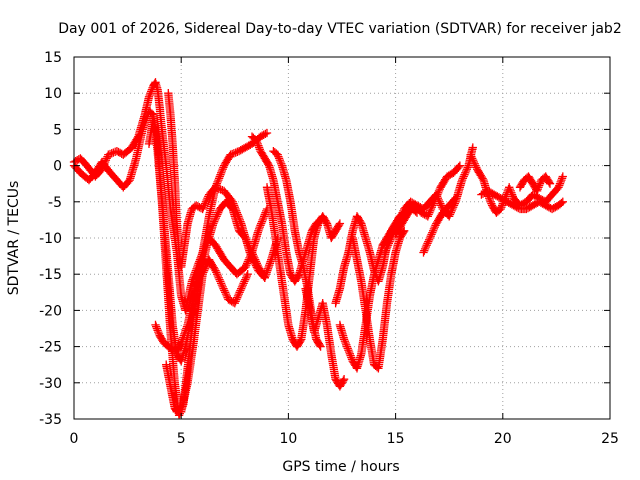 The width and height of the screenshot is (640, 480). What do you see at coordinates (50, 275) in the screenshot?
I see `y-tick-label: -15` at bounding box center [50, 275].